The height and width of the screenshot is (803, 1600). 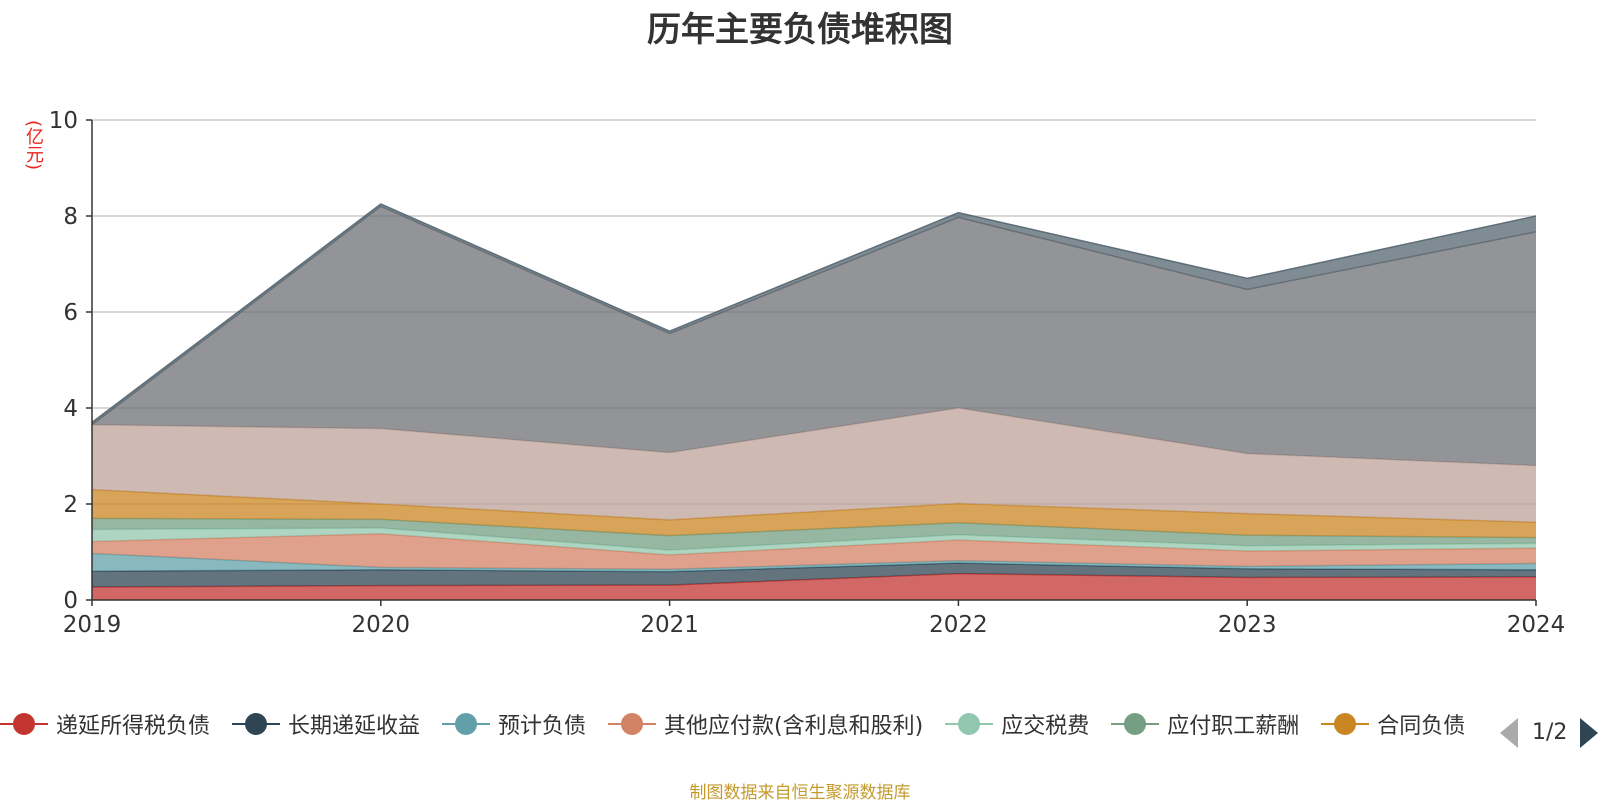 I want to click on legend-item: 长期递延收益, so click(x=326, y=724).